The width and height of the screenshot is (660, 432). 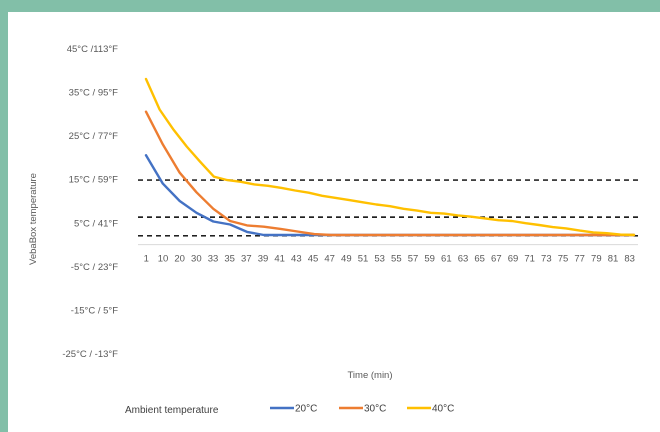 What do you see at coordinates (496, 259) in the screenshot?
I see `x-tick-label: 67` at bounding box center [496, 259].